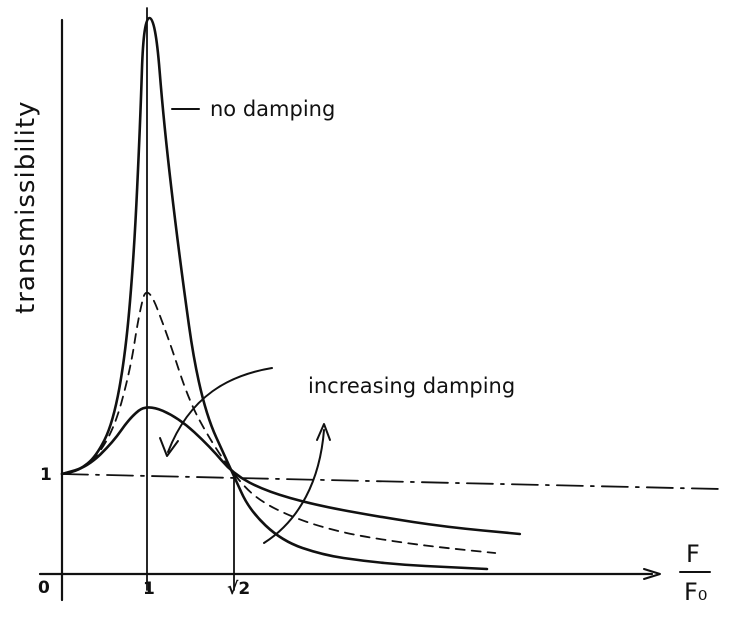 The image size is (730, 618). I want to click on annotation-increasing-damping: increasing damping, so click(411, 386).